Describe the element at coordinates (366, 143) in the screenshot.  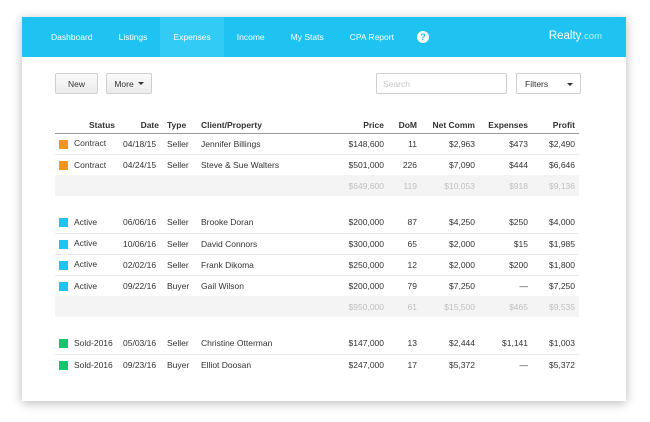
I see `price-cell: $148,600` at that location.